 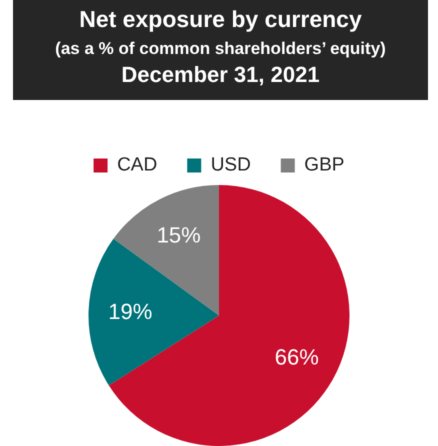 I want to click on legend-label: USD, so click(x=230, y=165).